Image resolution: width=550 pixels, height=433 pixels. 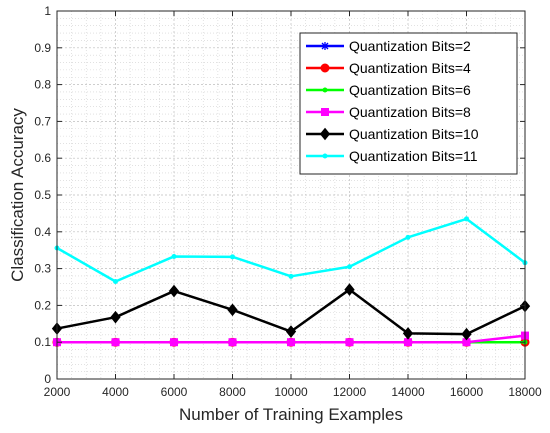 I want to click on y-tick-label: 0.8, so click(x=42, y=85).